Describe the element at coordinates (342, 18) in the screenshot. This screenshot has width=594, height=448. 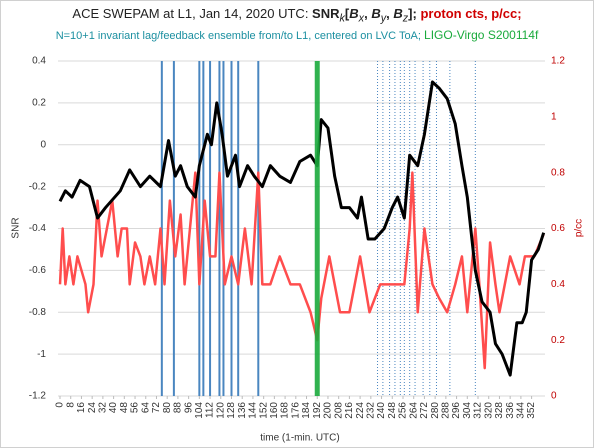
I see `title-text: k` at that location.